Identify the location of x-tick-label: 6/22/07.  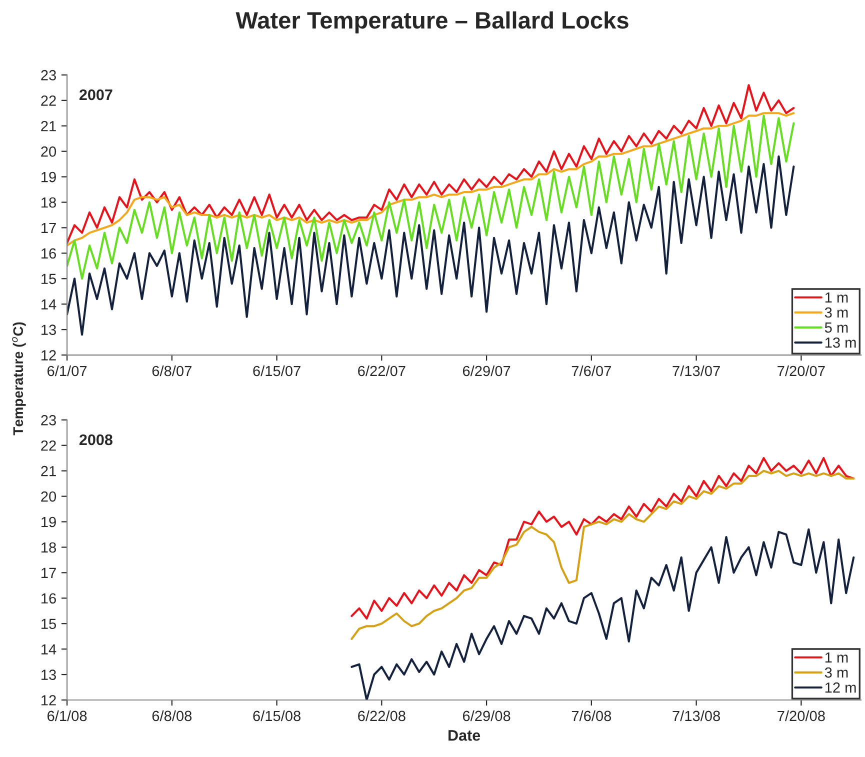
(382, 370).